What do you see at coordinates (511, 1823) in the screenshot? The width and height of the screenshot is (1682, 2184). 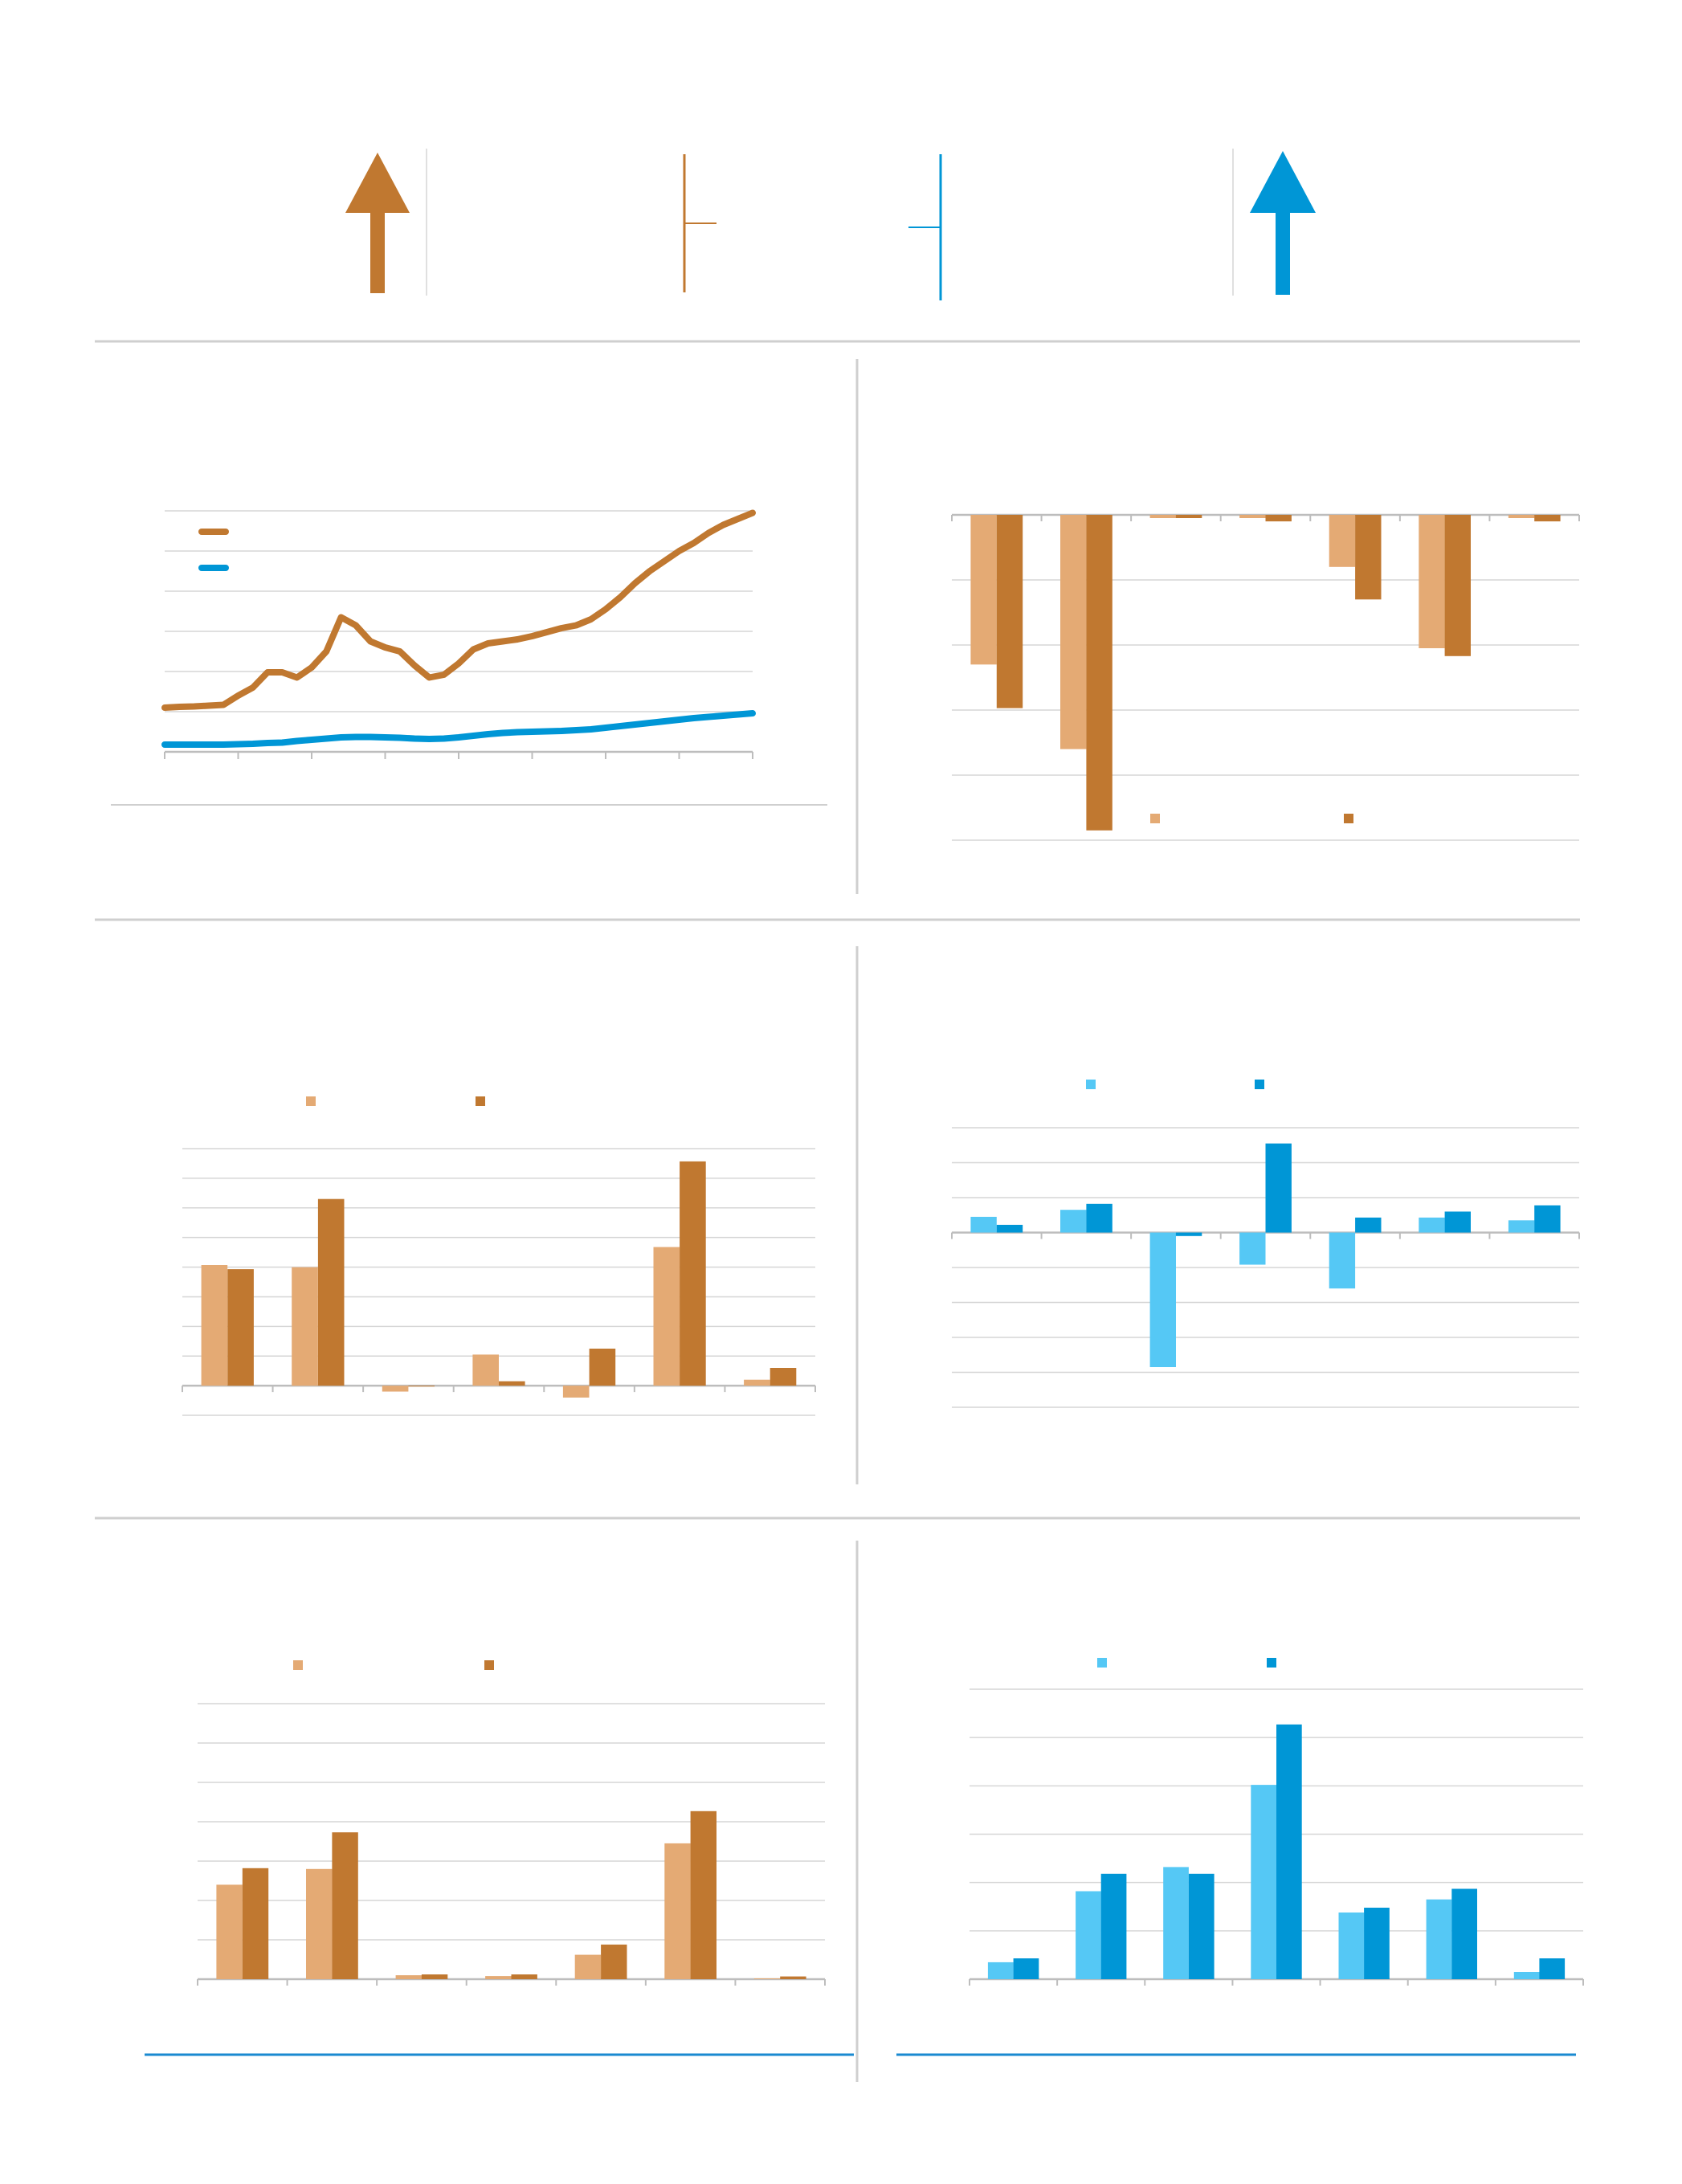 I see `bar-chart-bottom-left` at bounding box center [511, 1823].